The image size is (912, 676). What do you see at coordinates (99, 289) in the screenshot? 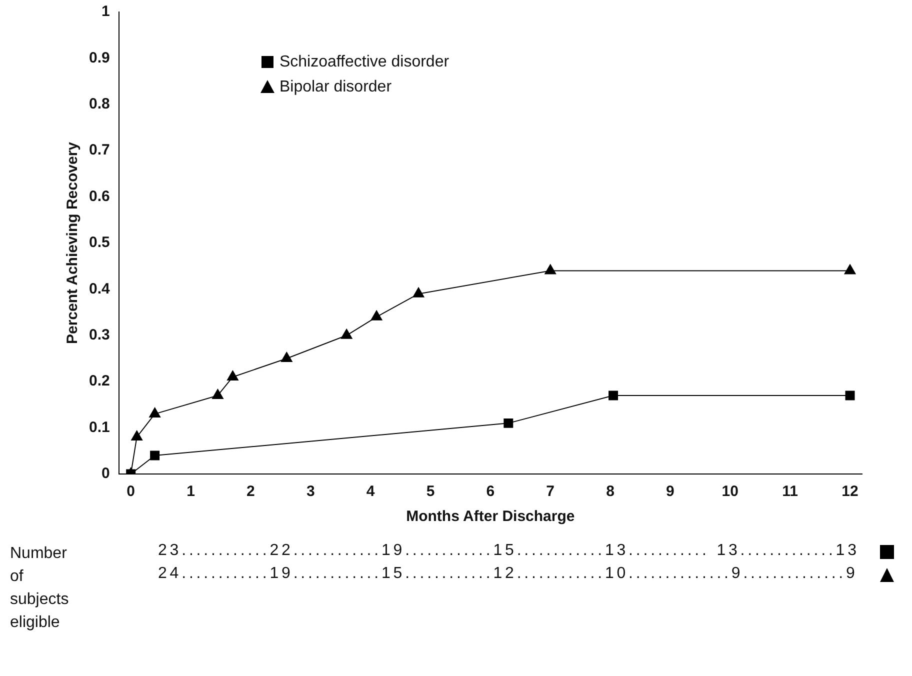
I see `y-tick-label: 0.4` at bounding box center [99, 289].